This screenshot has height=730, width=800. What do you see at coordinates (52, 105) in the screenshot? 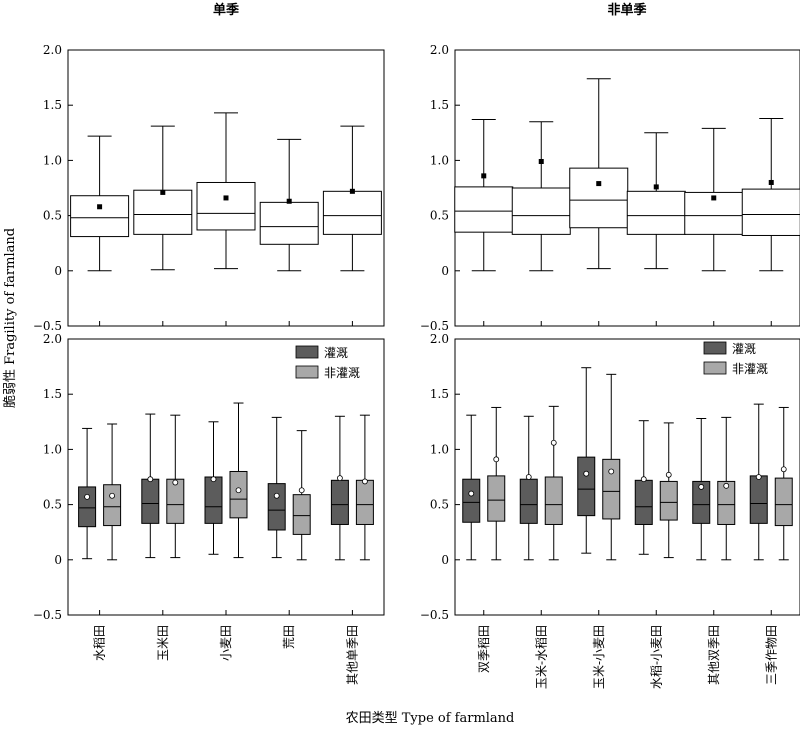
I see `y-tick-label: 1.5` at bounding box center [52, 105].